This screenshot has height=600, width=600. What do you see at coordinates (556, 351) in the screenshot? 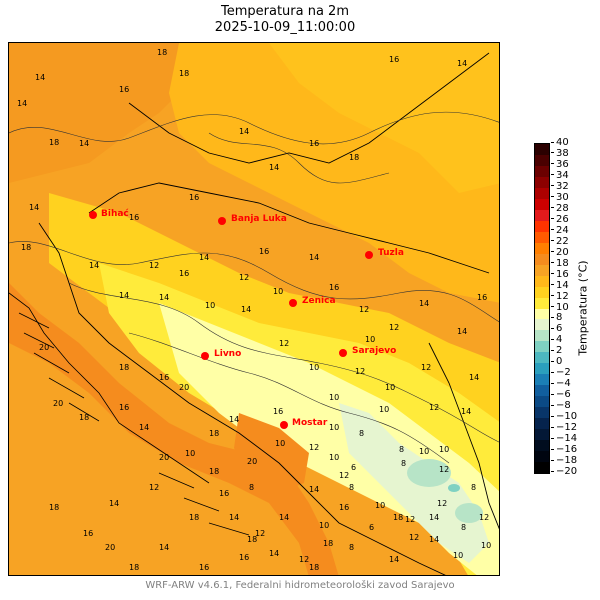
I see `colorbar-tick-label: 2` at bounding box center [556, 351].